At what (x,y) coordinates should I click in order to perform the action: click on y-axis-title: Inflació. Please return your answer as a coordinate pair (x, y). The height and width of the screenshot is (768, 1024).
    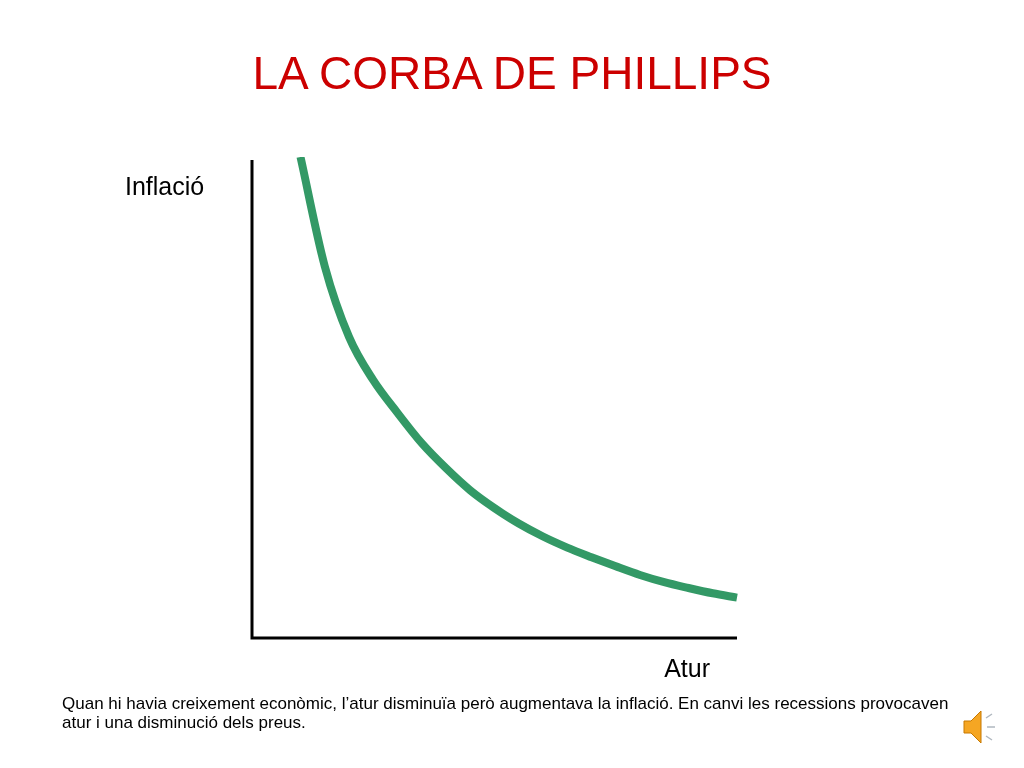
    Looking at the image, I should click on (165, 186).